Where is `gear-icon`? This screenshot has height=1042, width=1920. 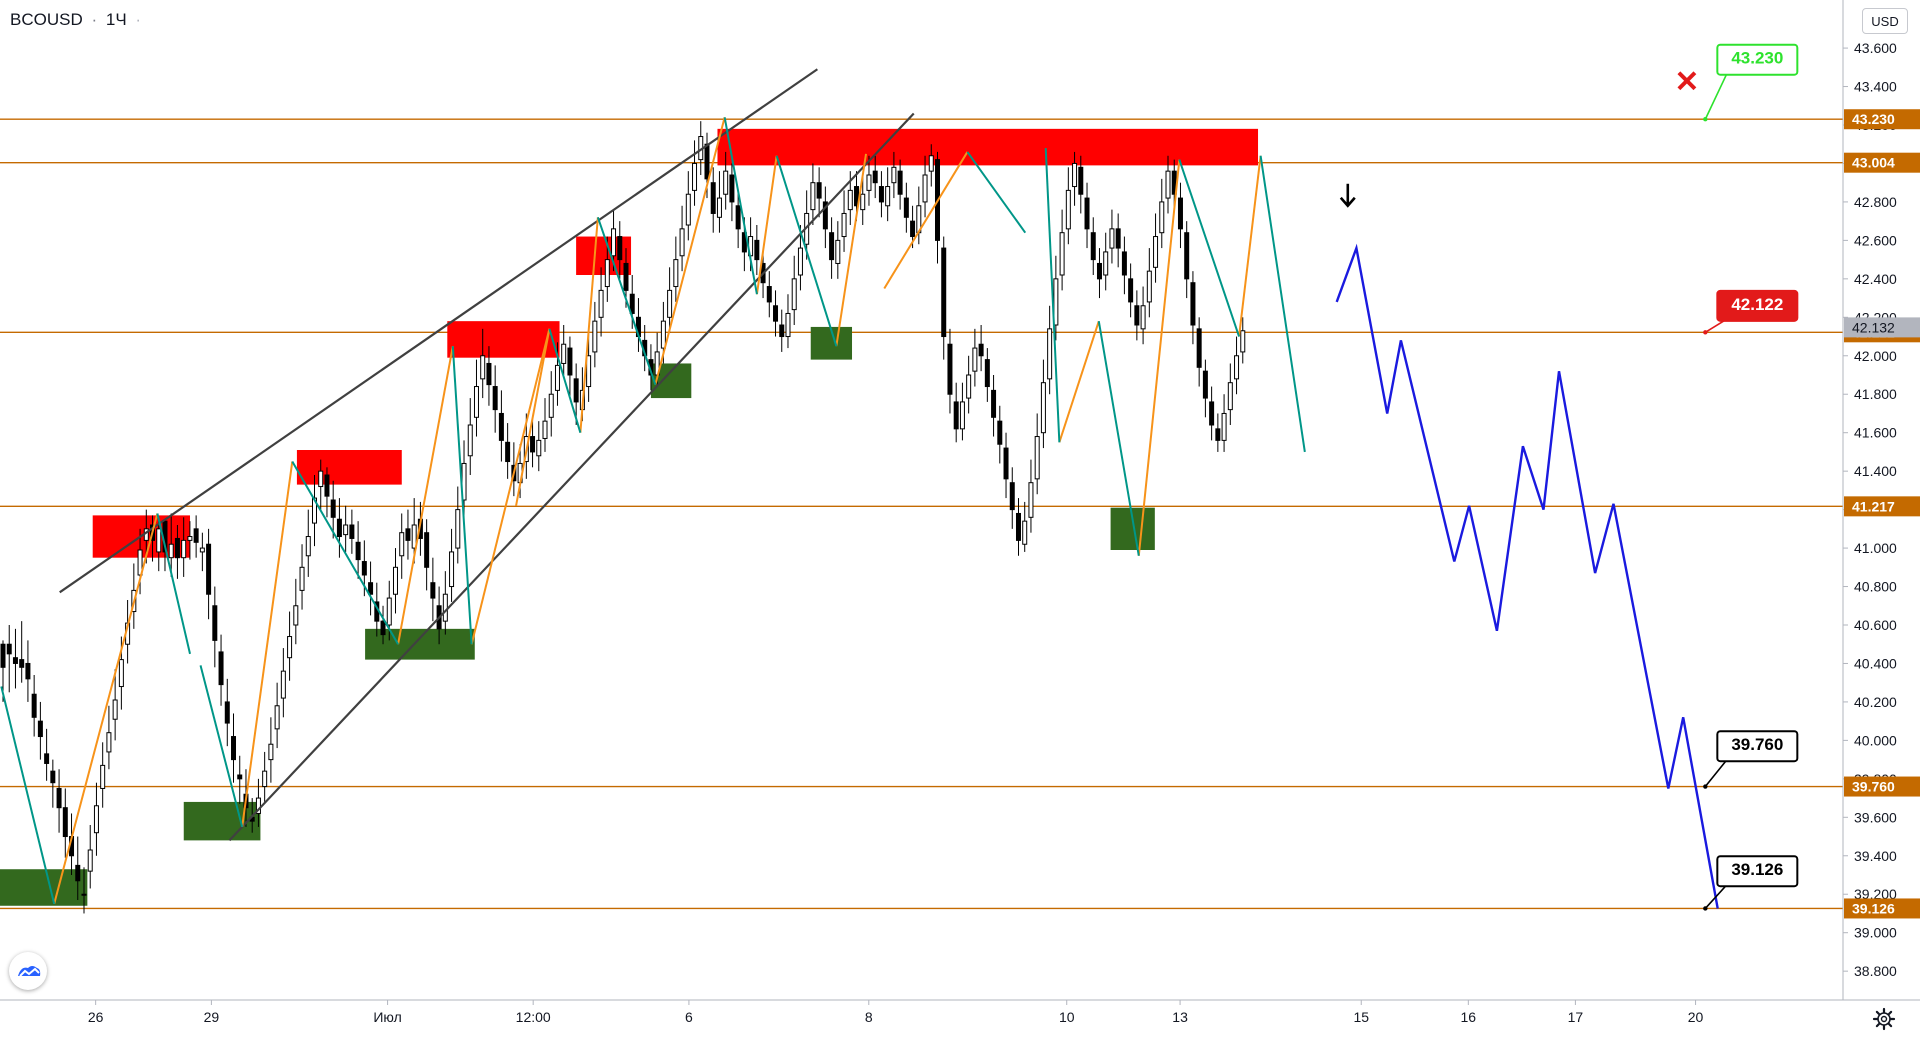 gear-icon is located at coordinates (1884, 1019).